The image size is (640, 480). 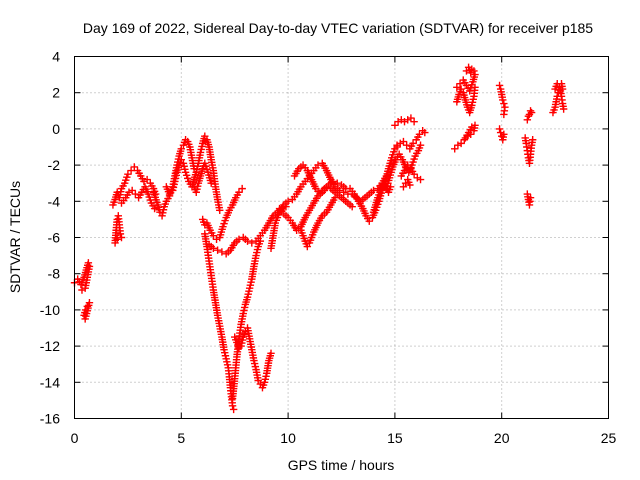 What do you see at coordinates (54, 274) in the screenshot?
I see `y-tick-label: -8` at bounding box center [54, 274].